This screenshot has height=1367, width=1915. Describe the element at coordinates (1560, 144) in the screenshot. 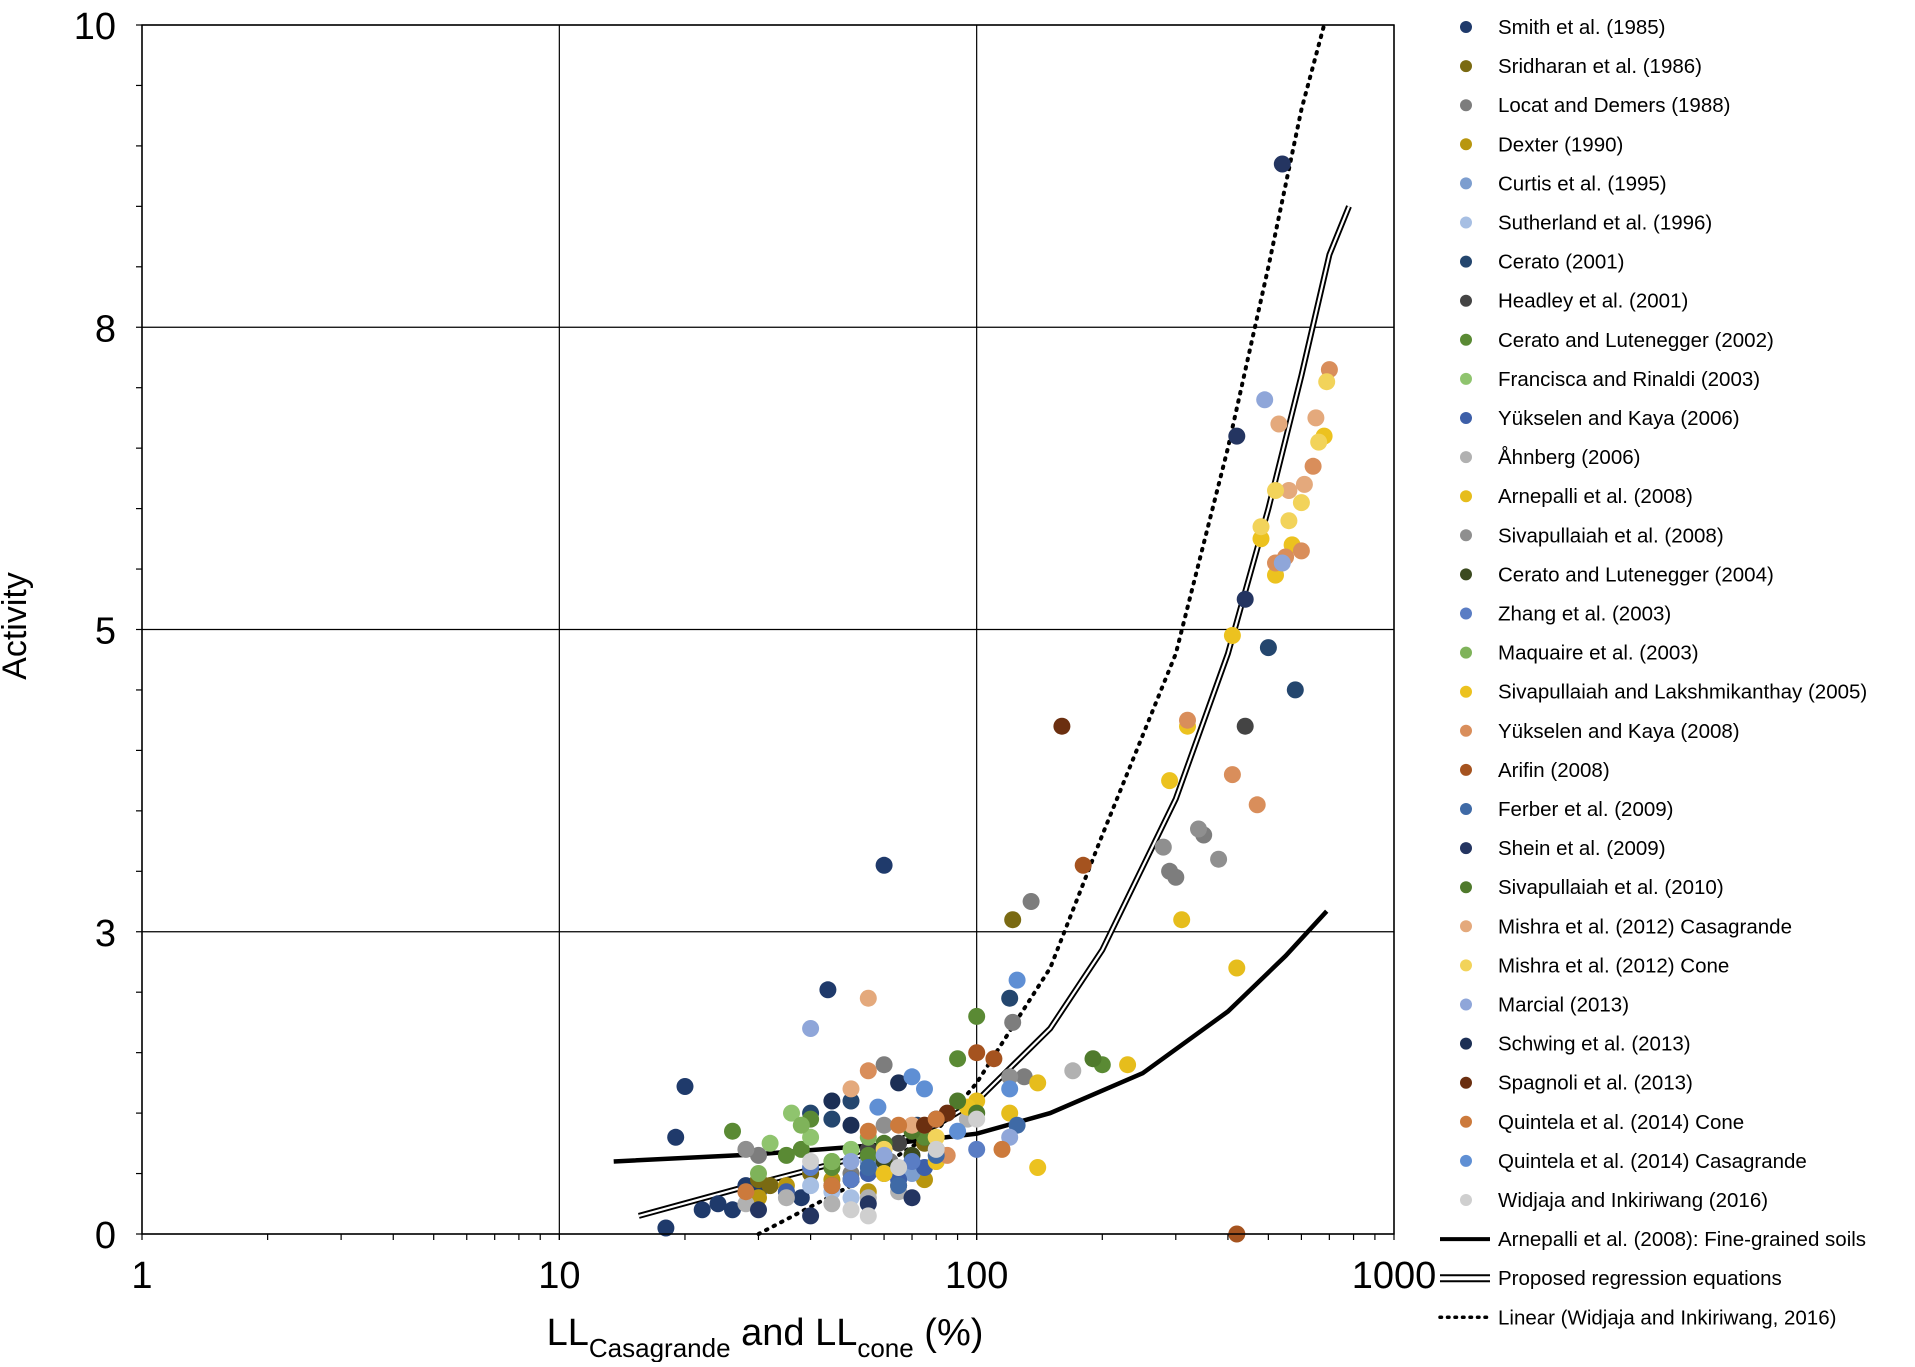

I see `legend-label: Dexter (1990)` at that location.